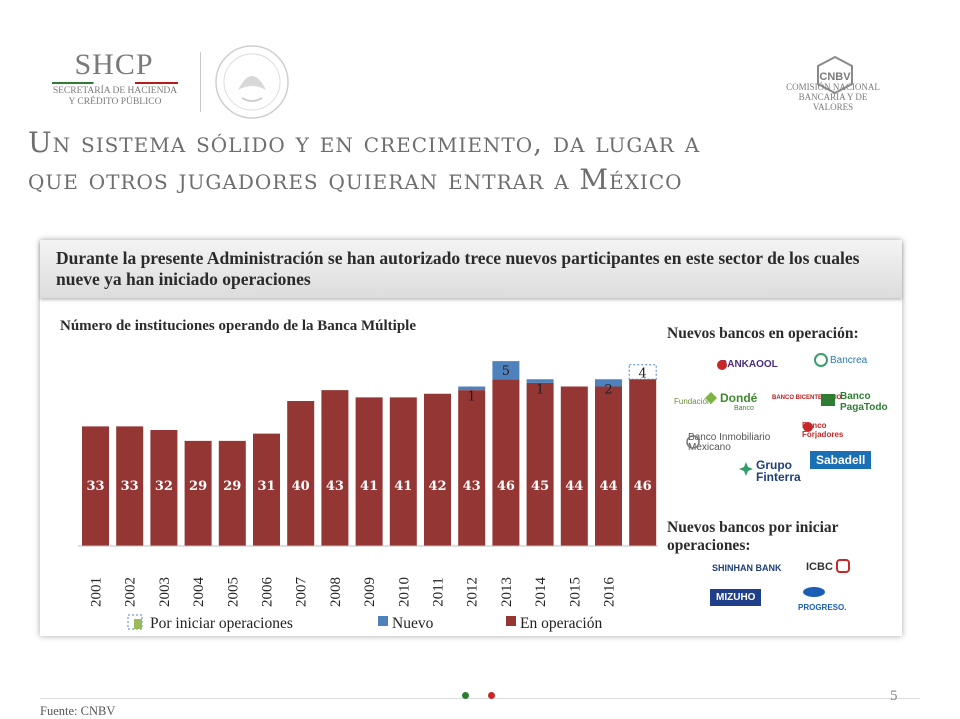 Image resolution: width=960 pixels, height=719 pixels. What do you see at coordinates (369, 471) in the screenshot?
I see `bar-operating-2009` at bounding box center [369, 471].